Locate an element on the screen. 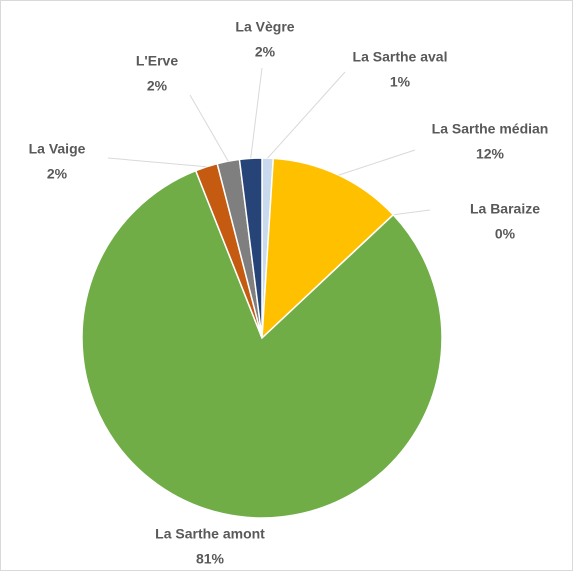 The image size is (573, 571). slice-label: La Sarthe médian is located at coordinates (490, 129).